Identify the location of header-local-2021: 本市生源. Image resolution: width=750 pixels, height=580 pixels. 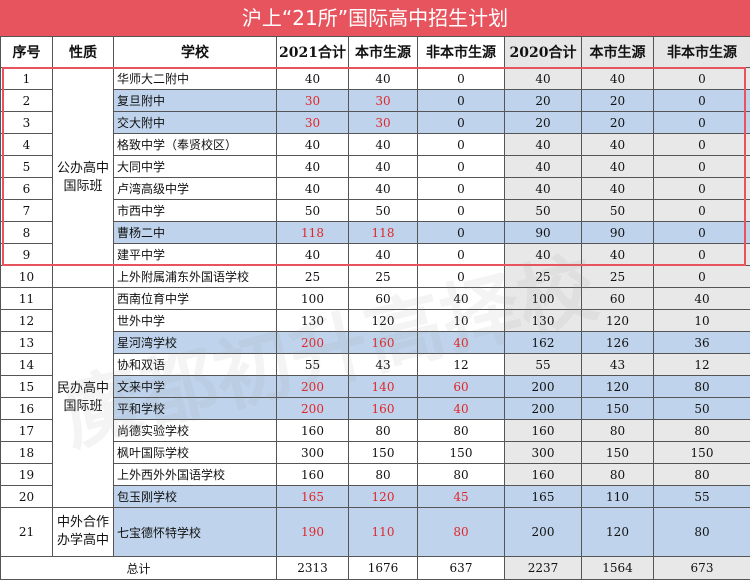
(383, 52).